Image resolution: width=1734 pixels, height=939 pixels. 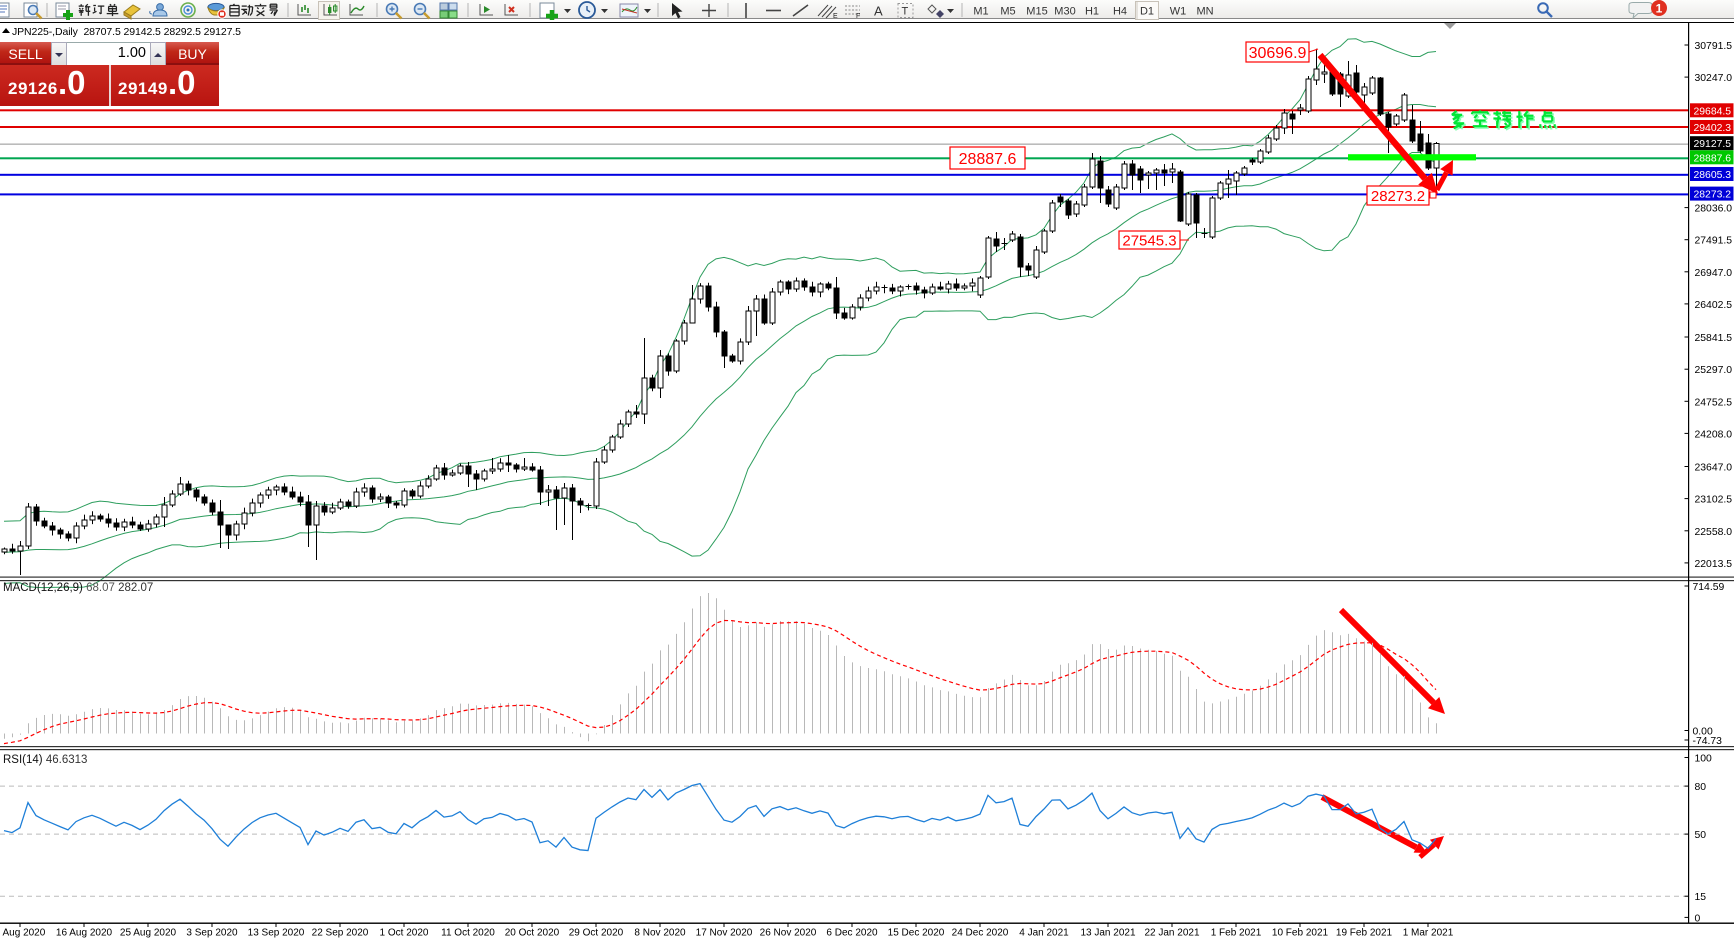 I want to click on svg-text: 13 Jan 2021, so click(x=1107, y=933).